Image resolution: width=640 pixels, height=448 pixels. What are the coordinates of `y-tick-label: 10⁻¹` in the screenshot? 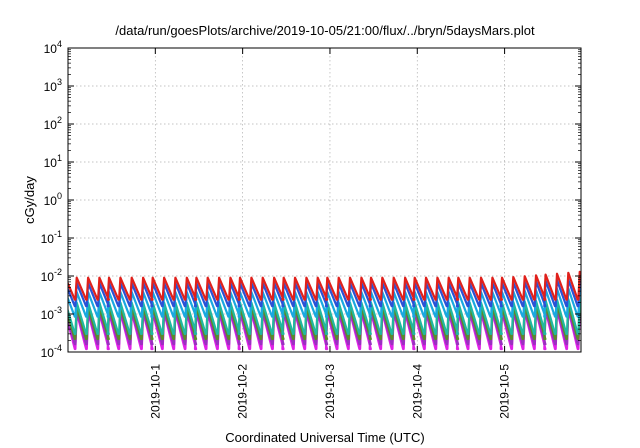 It's located at (51, 237).